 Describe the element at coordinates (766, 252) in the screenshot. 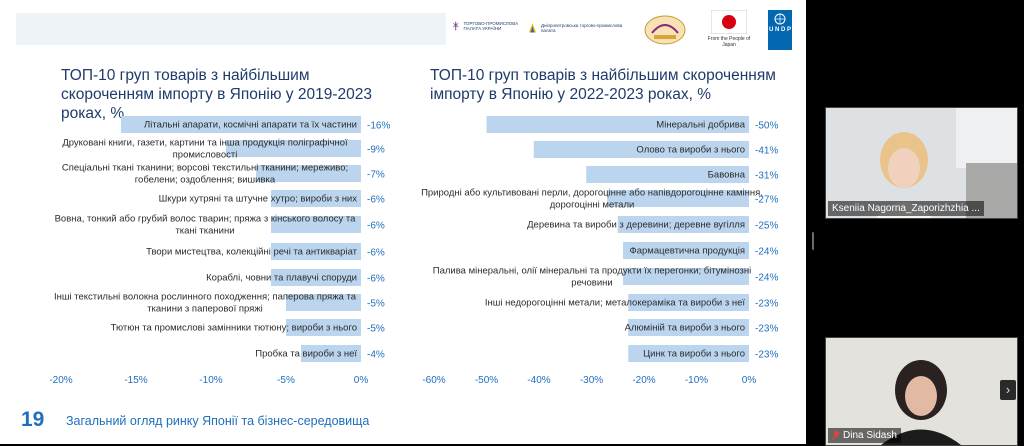

I see `chart2-value-label-5: -24%` at that location.